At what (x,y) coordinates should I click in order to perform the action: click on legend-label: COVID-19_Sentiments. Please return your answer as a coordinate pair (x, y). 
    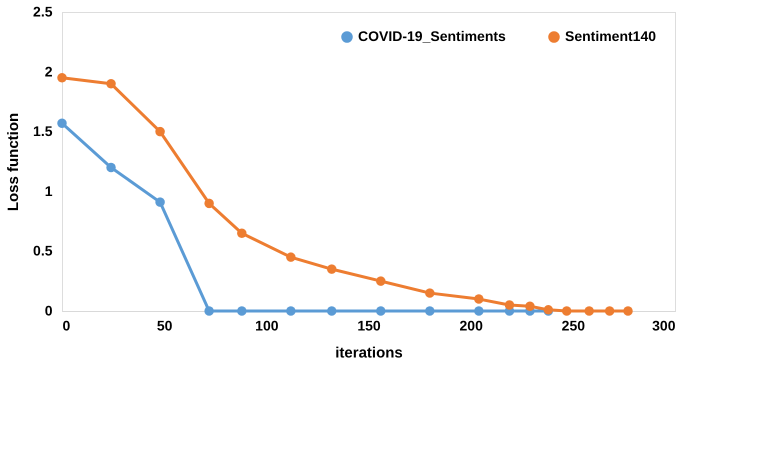
    Looking at the image, I should click on (432, 36).